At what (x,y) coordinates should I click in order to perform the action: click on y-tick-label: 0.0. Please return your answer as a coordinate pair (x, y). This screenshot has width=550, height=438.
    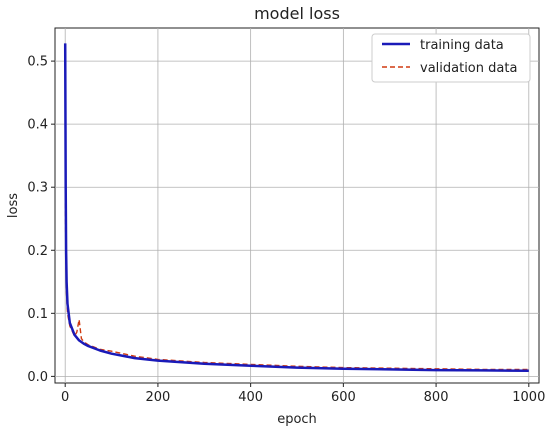
    Looking at the image, I should click on (37, 377).